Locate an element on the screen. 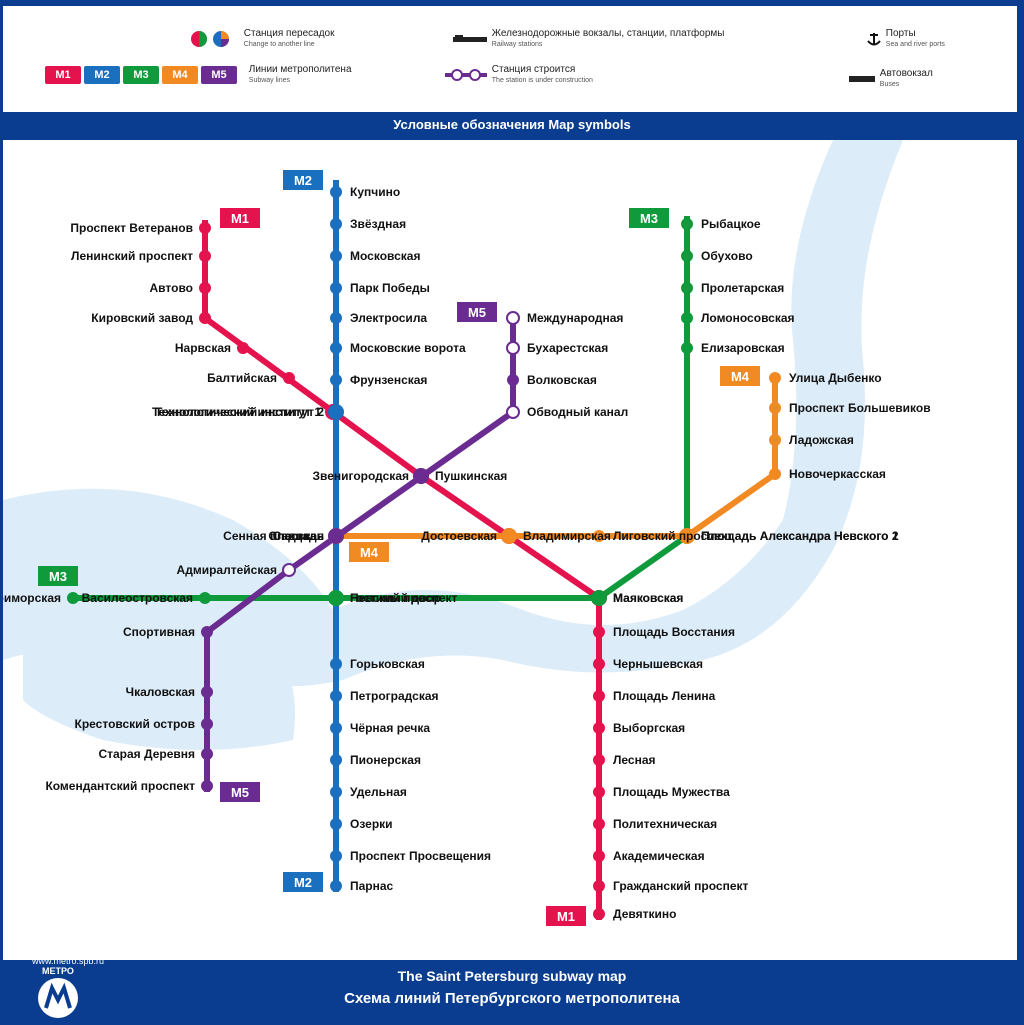 The width and height of the screenshot is (1024, 1025). station-label: Достоевская is located at coordinates (459, 536).